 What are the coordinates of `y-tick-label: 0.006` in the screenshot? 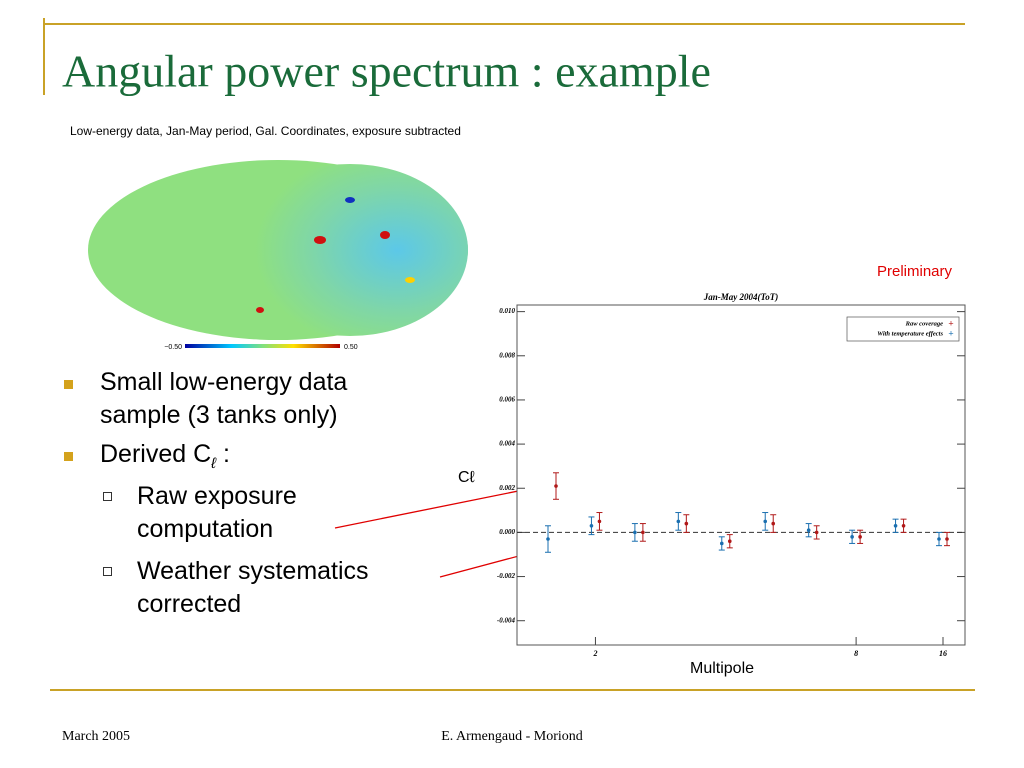 It's located at (507, 400).